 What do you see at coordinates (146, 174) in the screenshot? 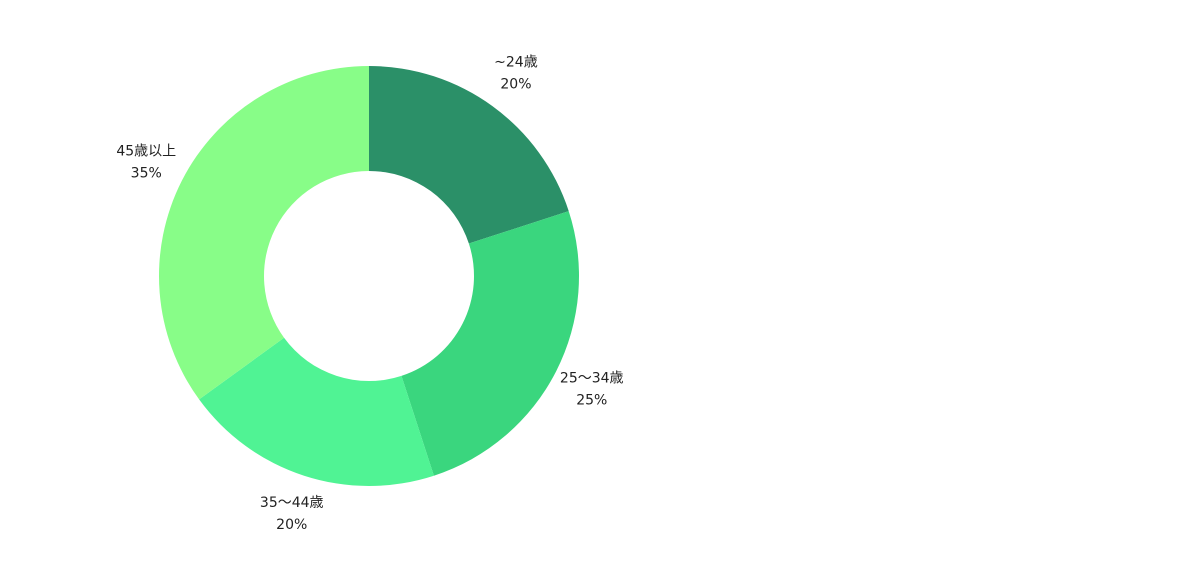
I see `slice-value-label: 35%` at bounding box center [146, 174].